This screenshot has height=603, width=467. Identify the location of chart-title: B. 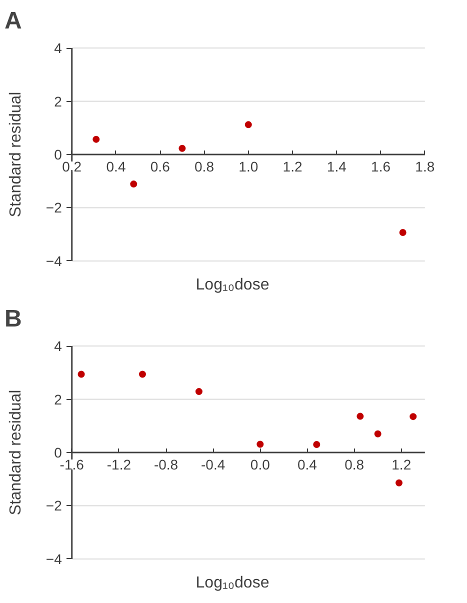
(13, 319).